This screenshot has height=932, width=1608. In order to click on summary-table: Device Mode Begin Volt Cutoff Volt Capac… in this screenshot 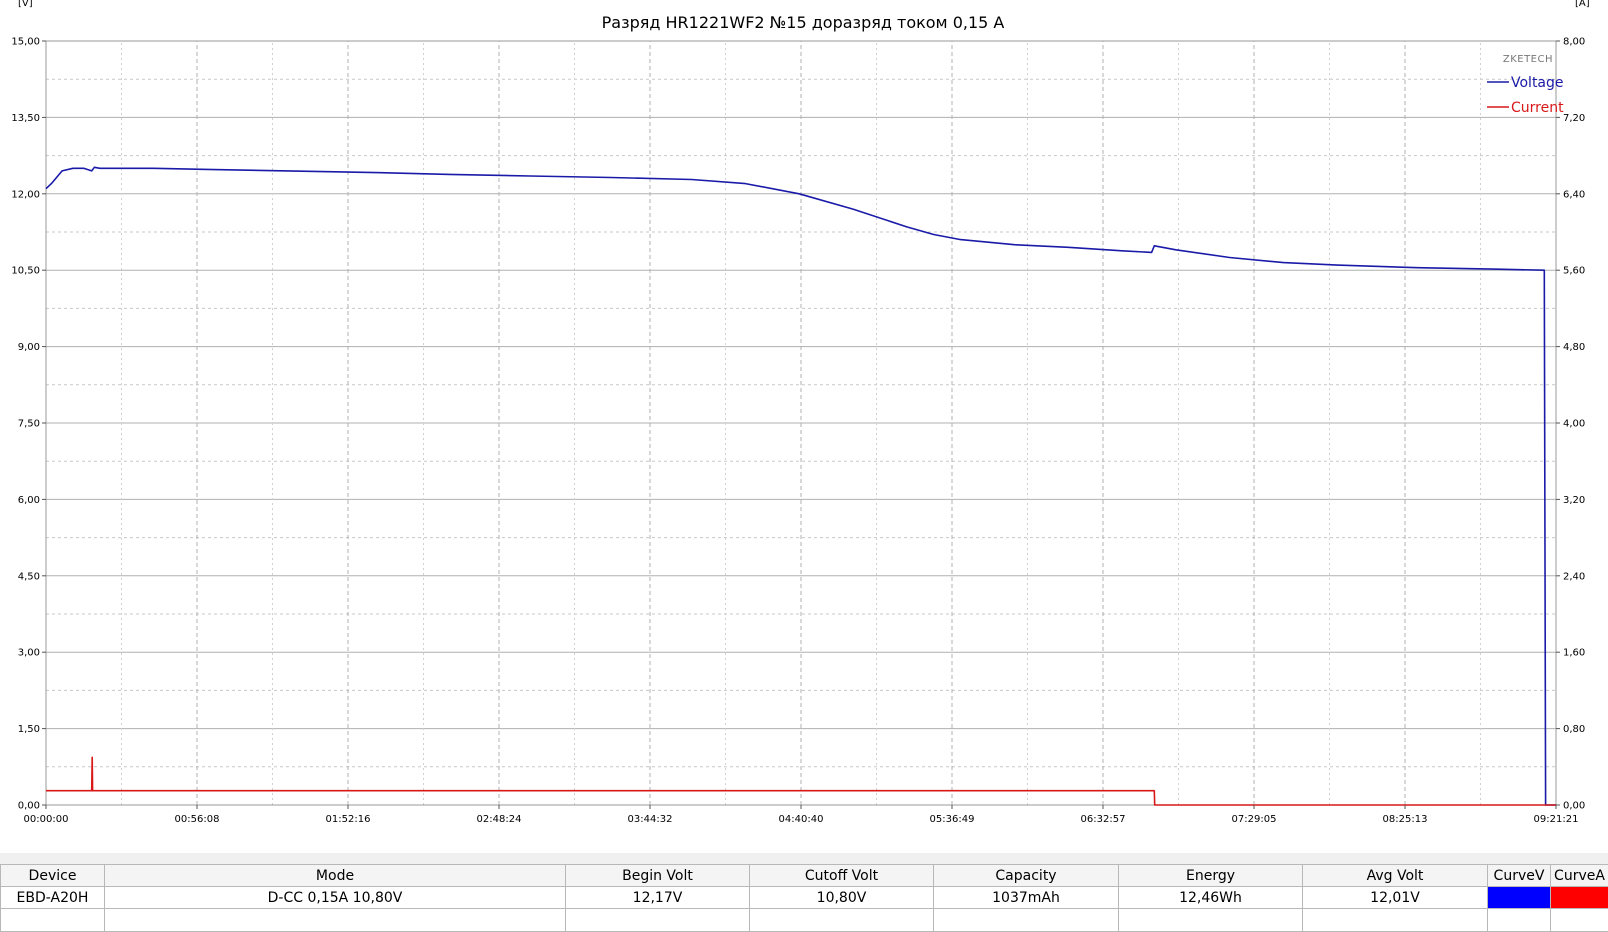, I will do `click(804, 898)`.